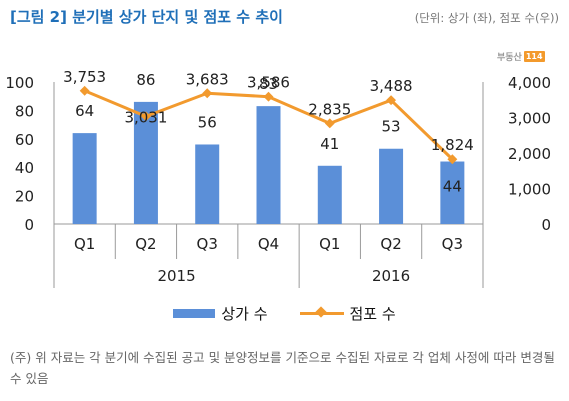 The width and height of the screenshot is (569, 401). Describe the element at coordinates (329, 109) in the screenshot. I see `line-value-label: 2,835` at that location.